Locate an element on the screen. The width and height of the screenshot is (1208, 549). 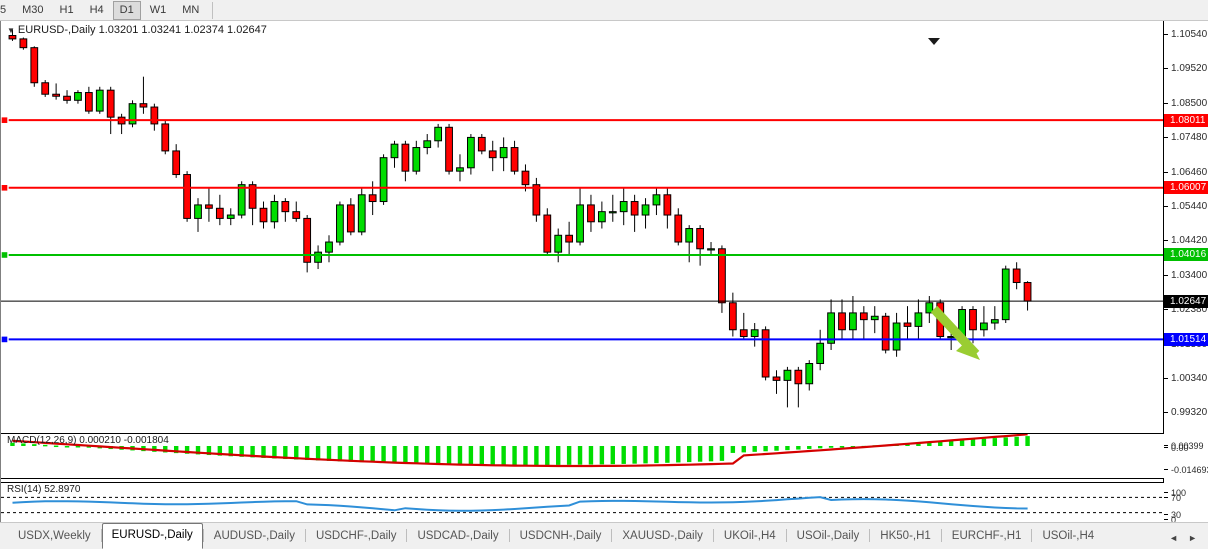
chart-tab-usoil--daily: USOil-,Daily is located at coordinates (828, 536).